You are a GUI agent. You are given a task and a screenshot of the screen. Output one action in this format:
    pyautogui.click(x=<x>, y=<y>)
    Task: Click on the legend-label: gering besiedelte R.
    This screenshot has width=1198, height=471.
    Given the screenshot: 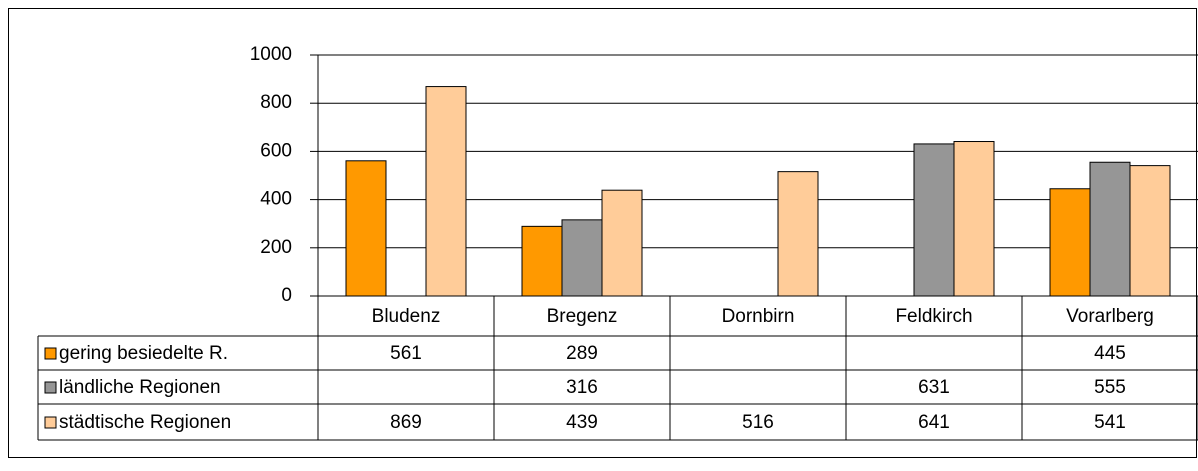 What is the action you would take?
    pyautogui.click(x=143, y=353)
    